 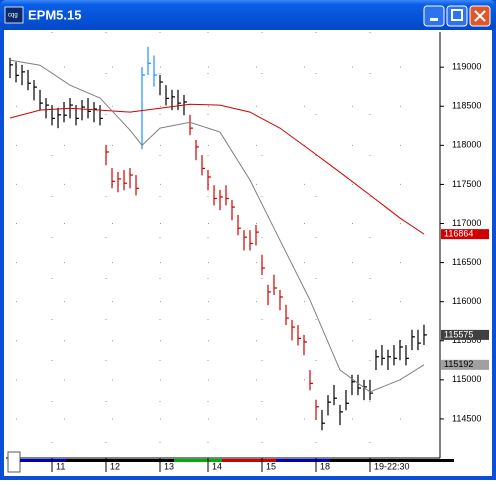 What do you see at coordinates (480, 16) in the screenshot?
I see `close-glyph` at bounding box center [480, 16].